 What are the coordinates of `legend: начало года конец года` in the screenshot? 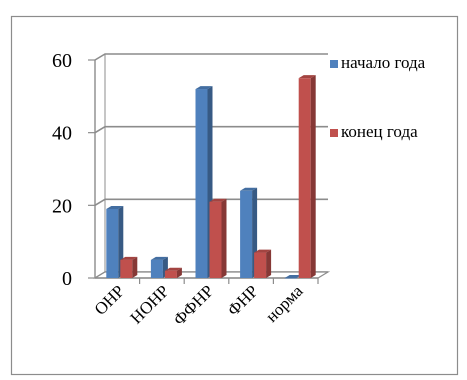 It's located at (378, 97).